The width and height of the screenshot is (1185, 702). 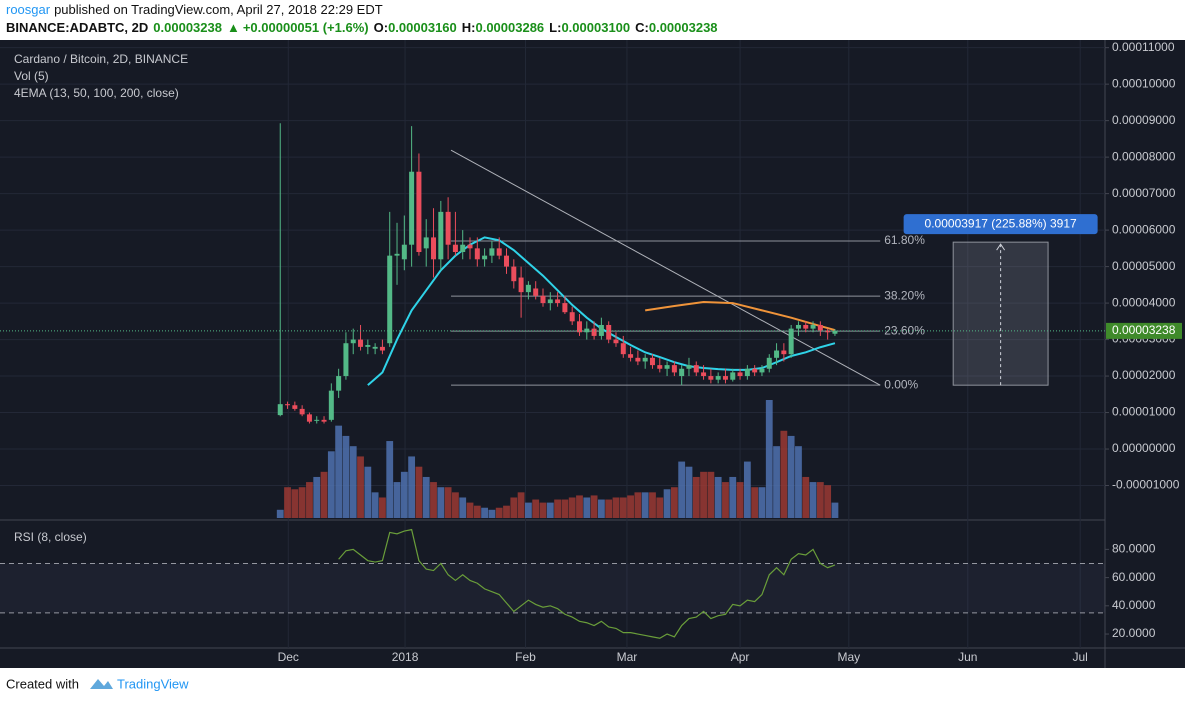 What do you see at coordinates (1144, 120) in the screenshot?
I see `y-tick-label: 0.00009000` at bounding box center [1144, 120].